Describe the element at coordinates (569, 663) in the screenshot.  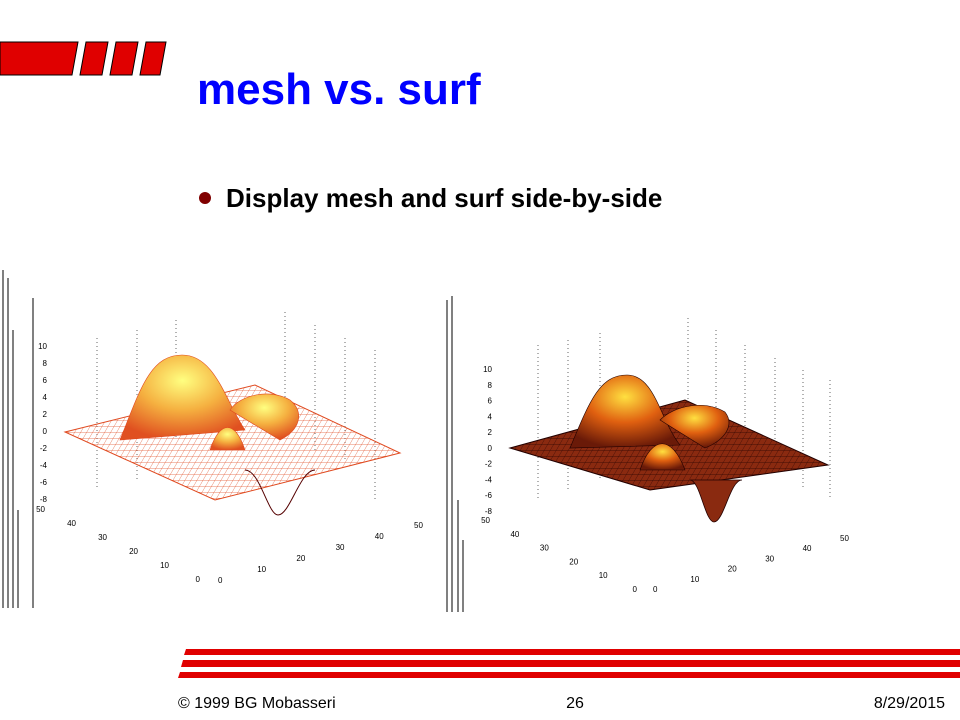
I see `footer-stripes` at that location.